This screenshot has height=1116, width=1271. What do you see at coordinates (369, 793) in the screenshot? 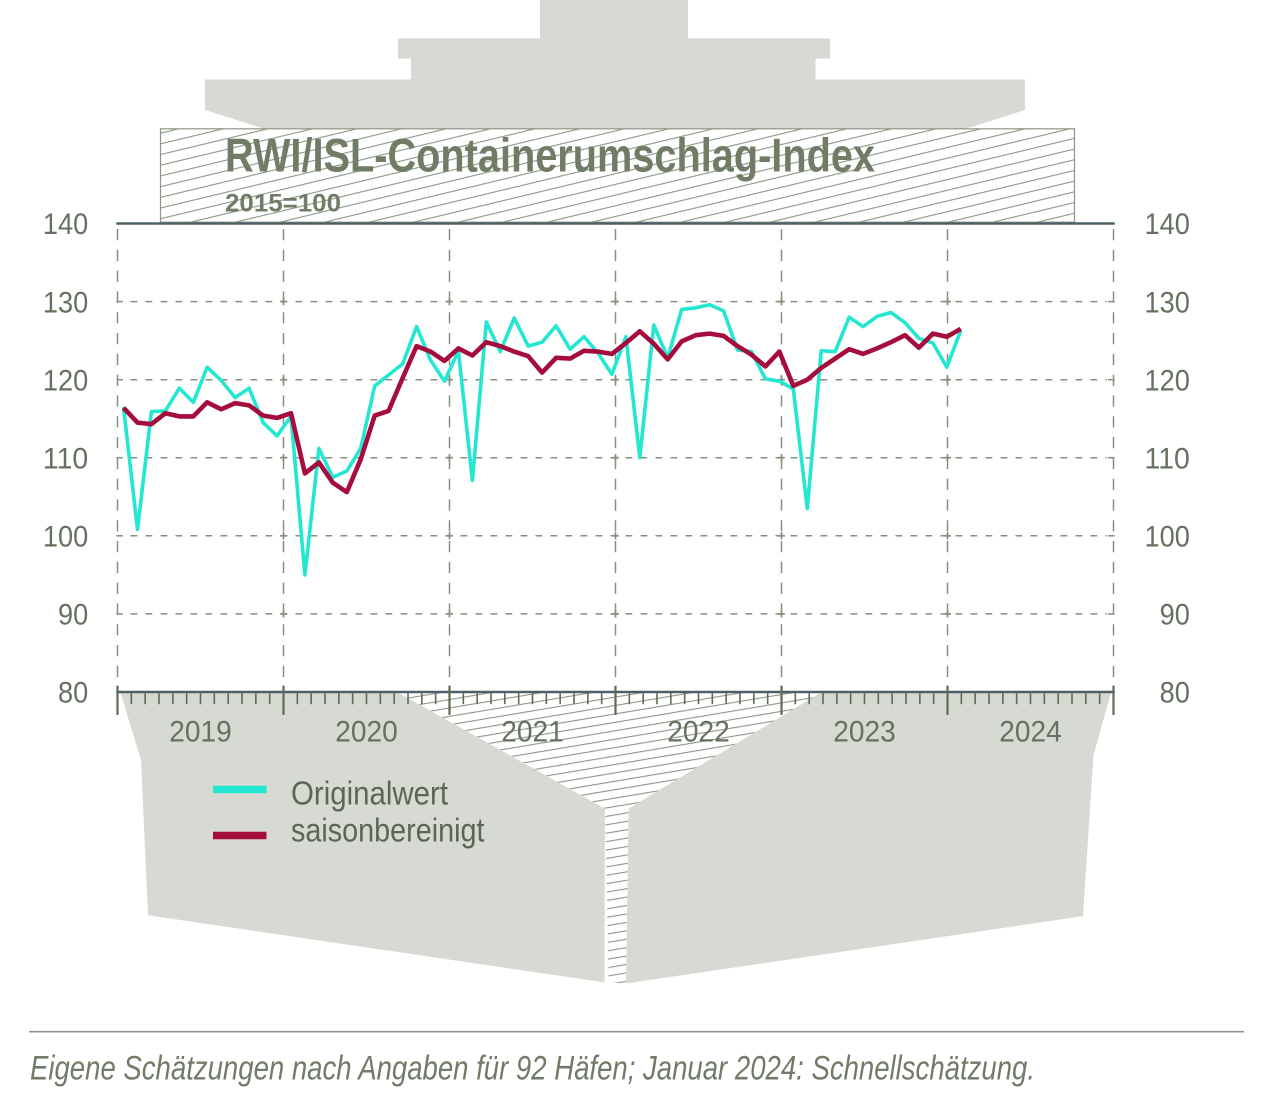
I see `svg-text: Originalwert` at bounding box center [369, 793].